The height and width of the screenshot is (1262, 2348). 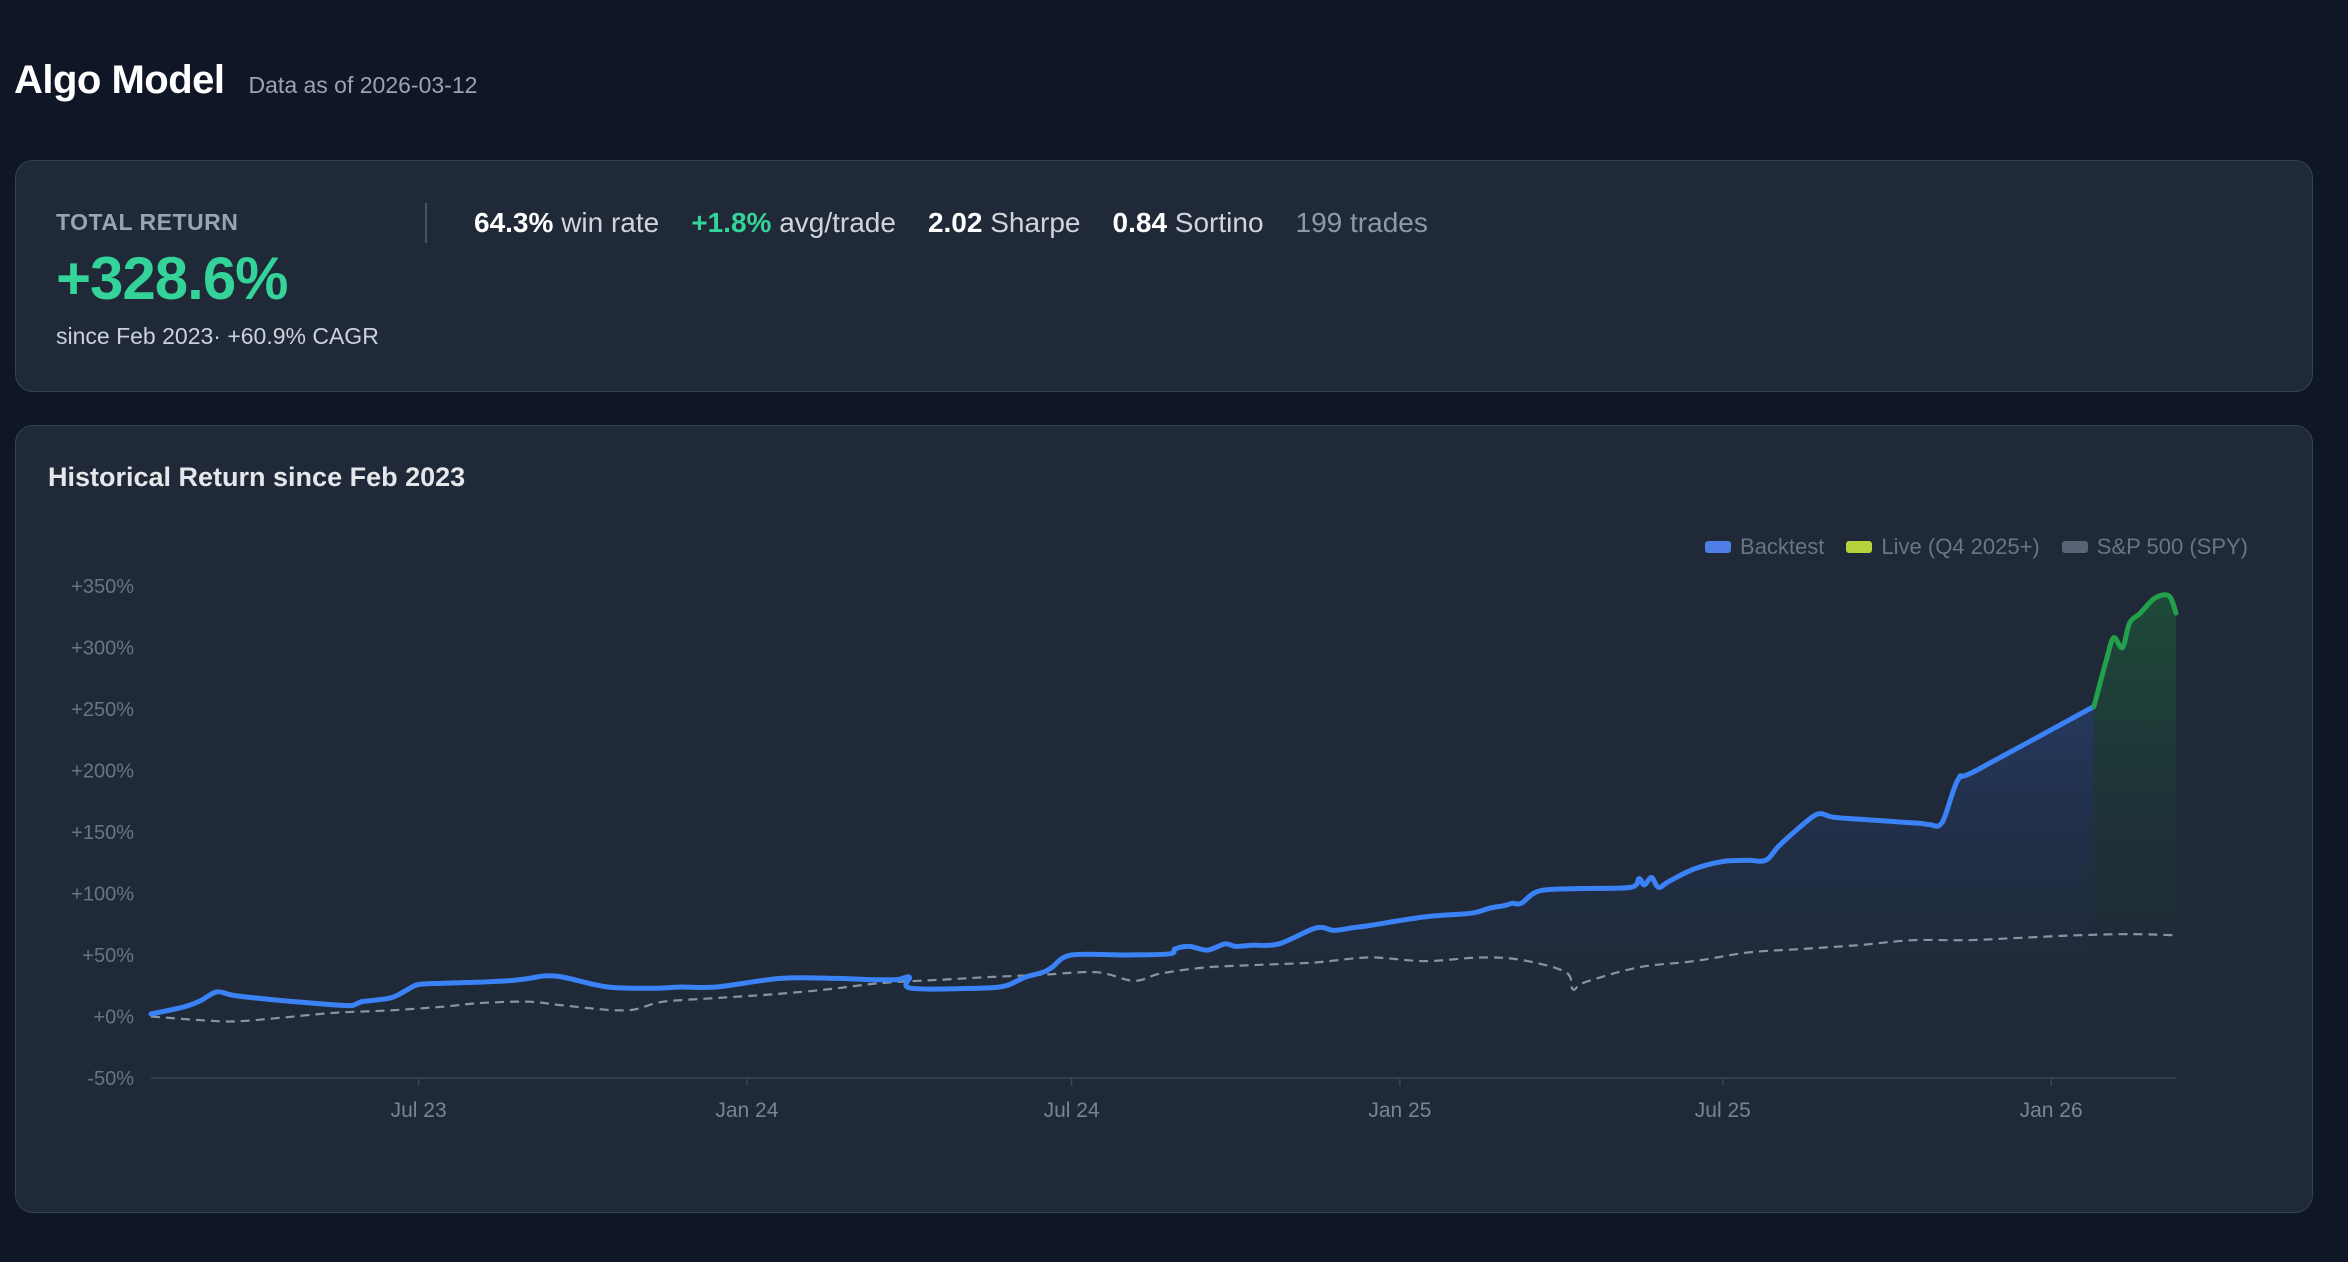 What do you see at coordinates (102, 587) in the screenshot?
I see `y-tick-label: +350%` at bounding box center [102, 587].